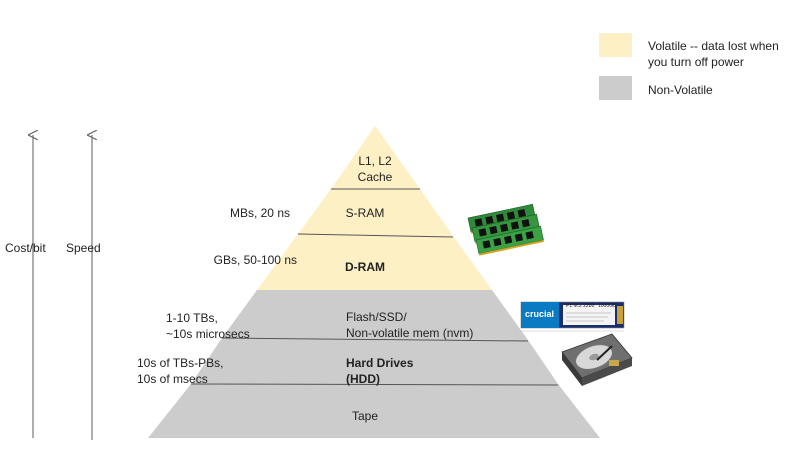 The image size is (786, 452). What do you see at coordinates (259, 213) in the screenshot?
I see `spec-sram: MBs, 20 ns` at bounding box center [259, 213].